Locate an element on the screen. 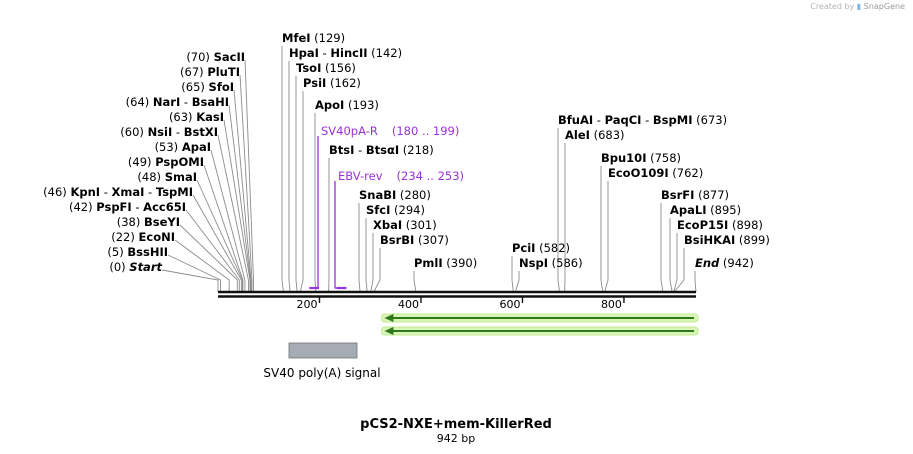 The width and height of the screenshot is (913, 454). site-label-nari: (64) NarI - BsaHI is located at coordinates (177, 102).